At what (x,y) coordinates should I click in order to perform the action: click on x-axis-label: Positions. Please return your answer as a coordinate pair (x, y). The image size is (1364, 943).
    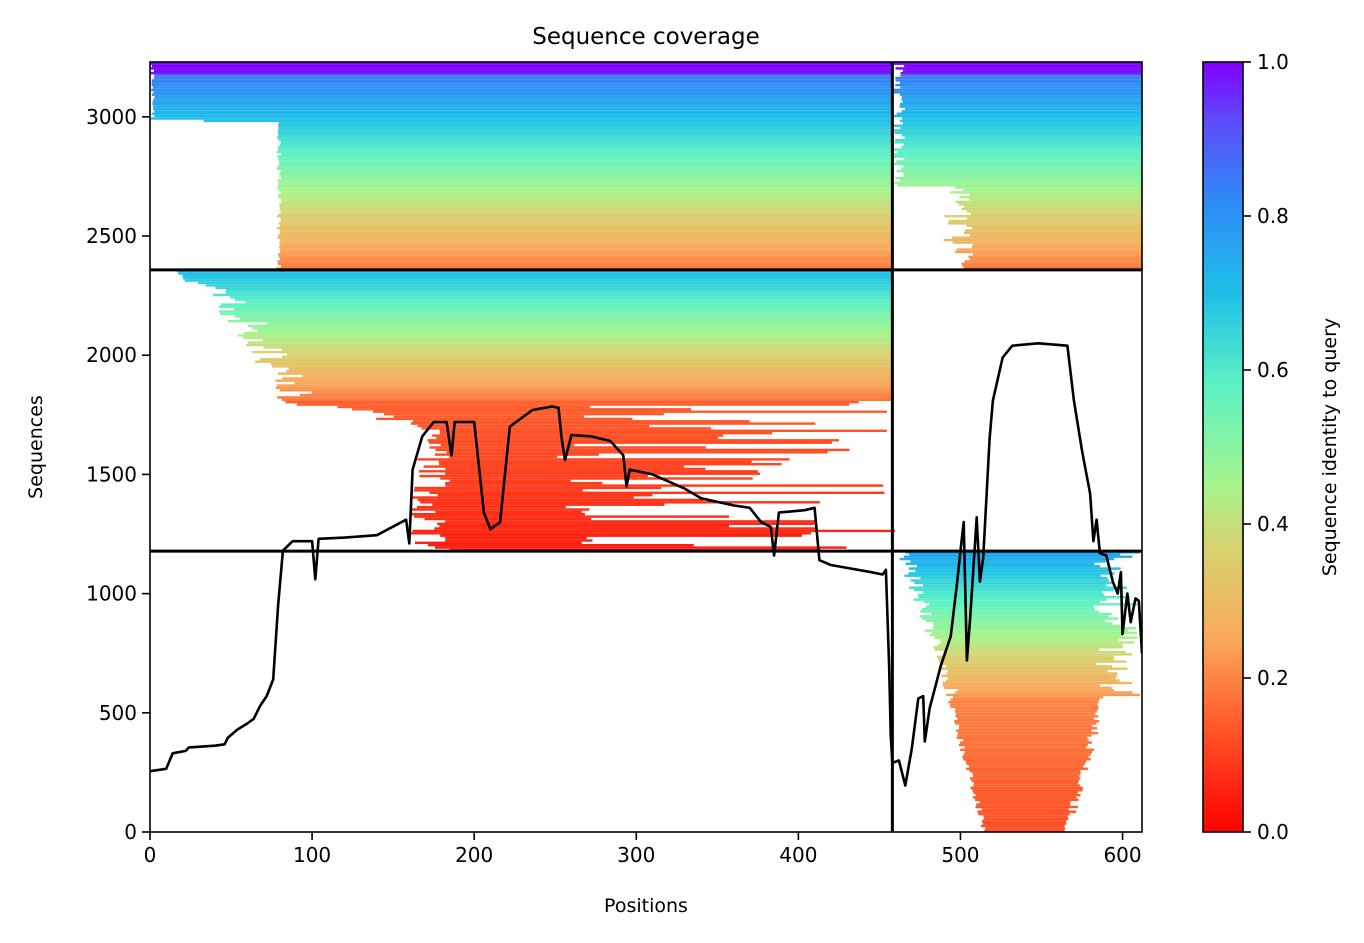
    Looking at the image, I should click on (646, 906).